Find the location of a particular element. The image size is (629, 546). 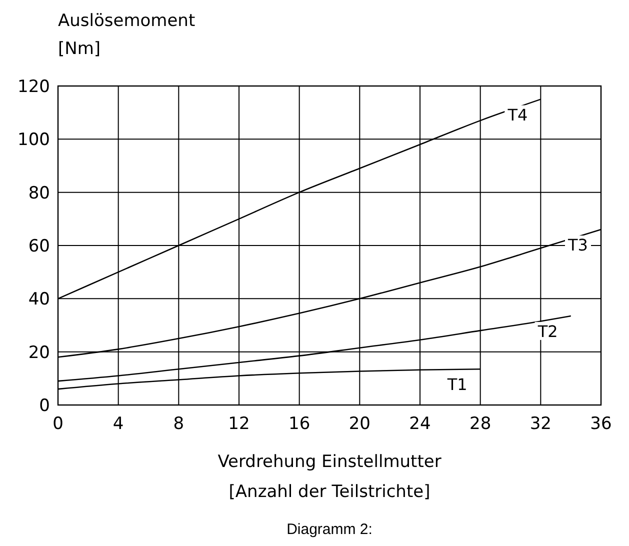

y-axis-title: Auslösemoment [Nm] is located at coordinates (127, 35).